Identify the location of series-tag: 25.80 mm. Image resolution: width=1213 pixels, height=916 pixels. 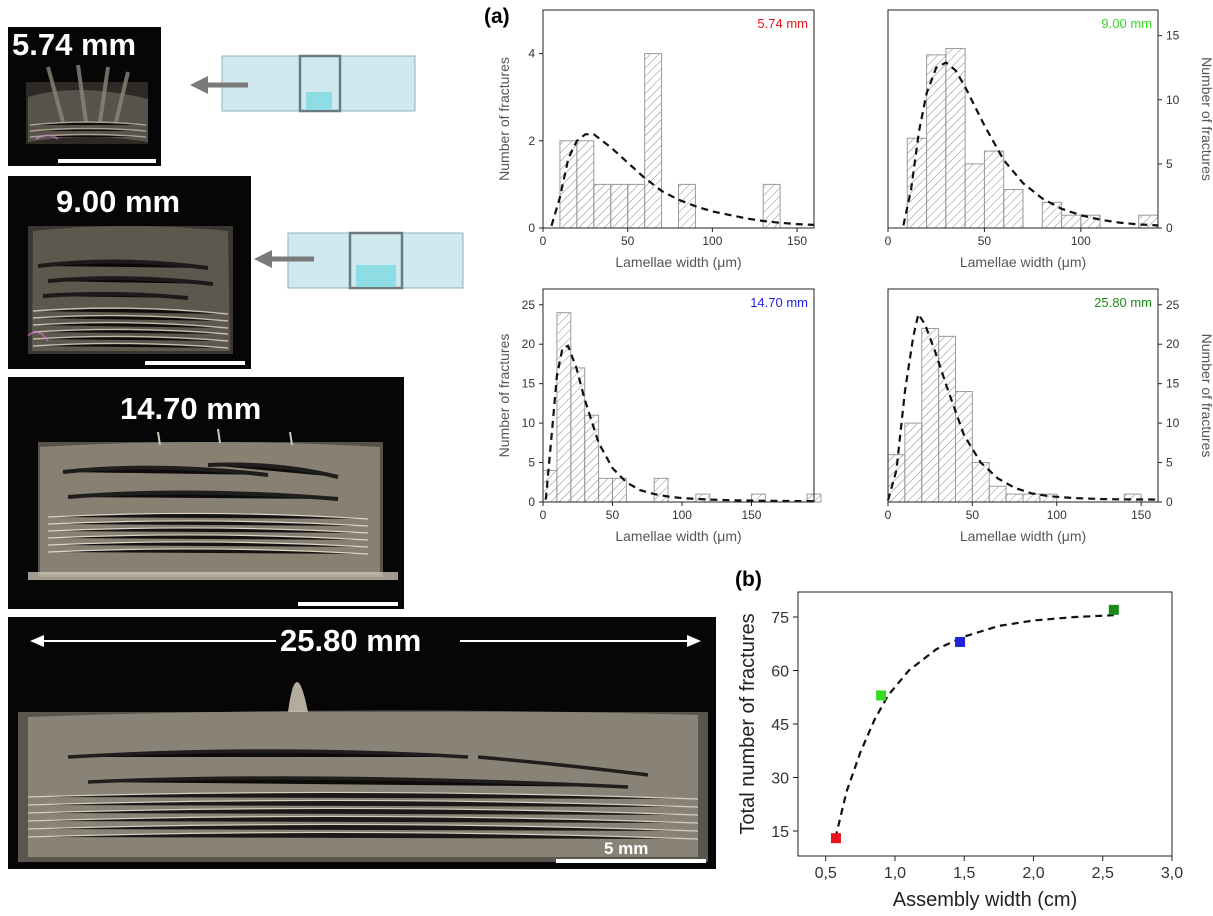
(1123, 302).